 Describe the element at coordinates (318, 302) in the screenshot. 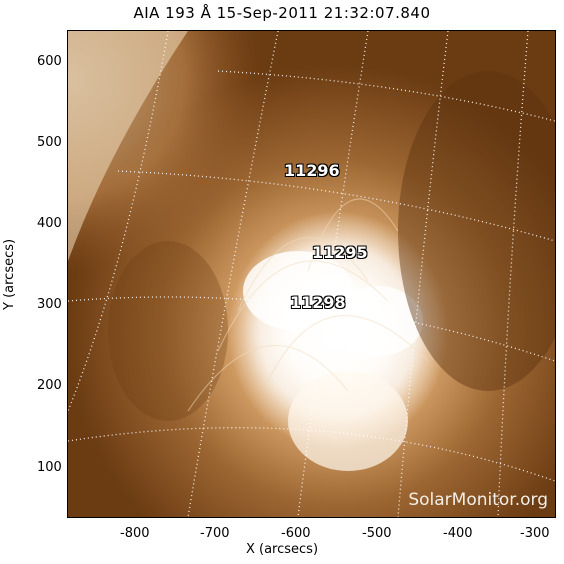

I see `active-region-label: 11298` at that location.